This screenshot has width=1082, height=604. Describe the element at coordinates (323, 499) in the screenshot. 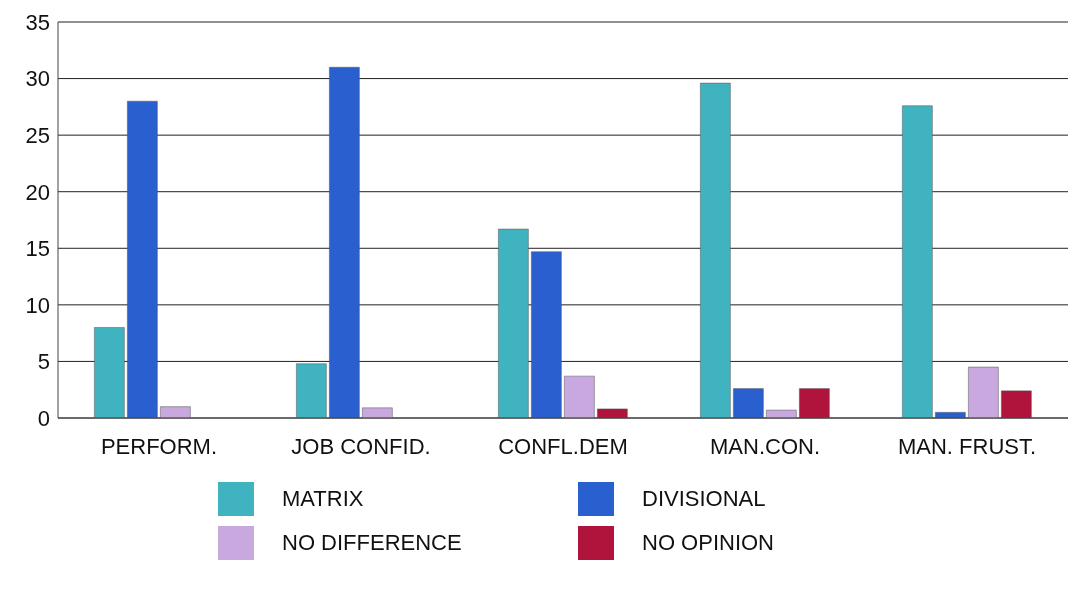

I see `legend-label: MATRIX` at that location.